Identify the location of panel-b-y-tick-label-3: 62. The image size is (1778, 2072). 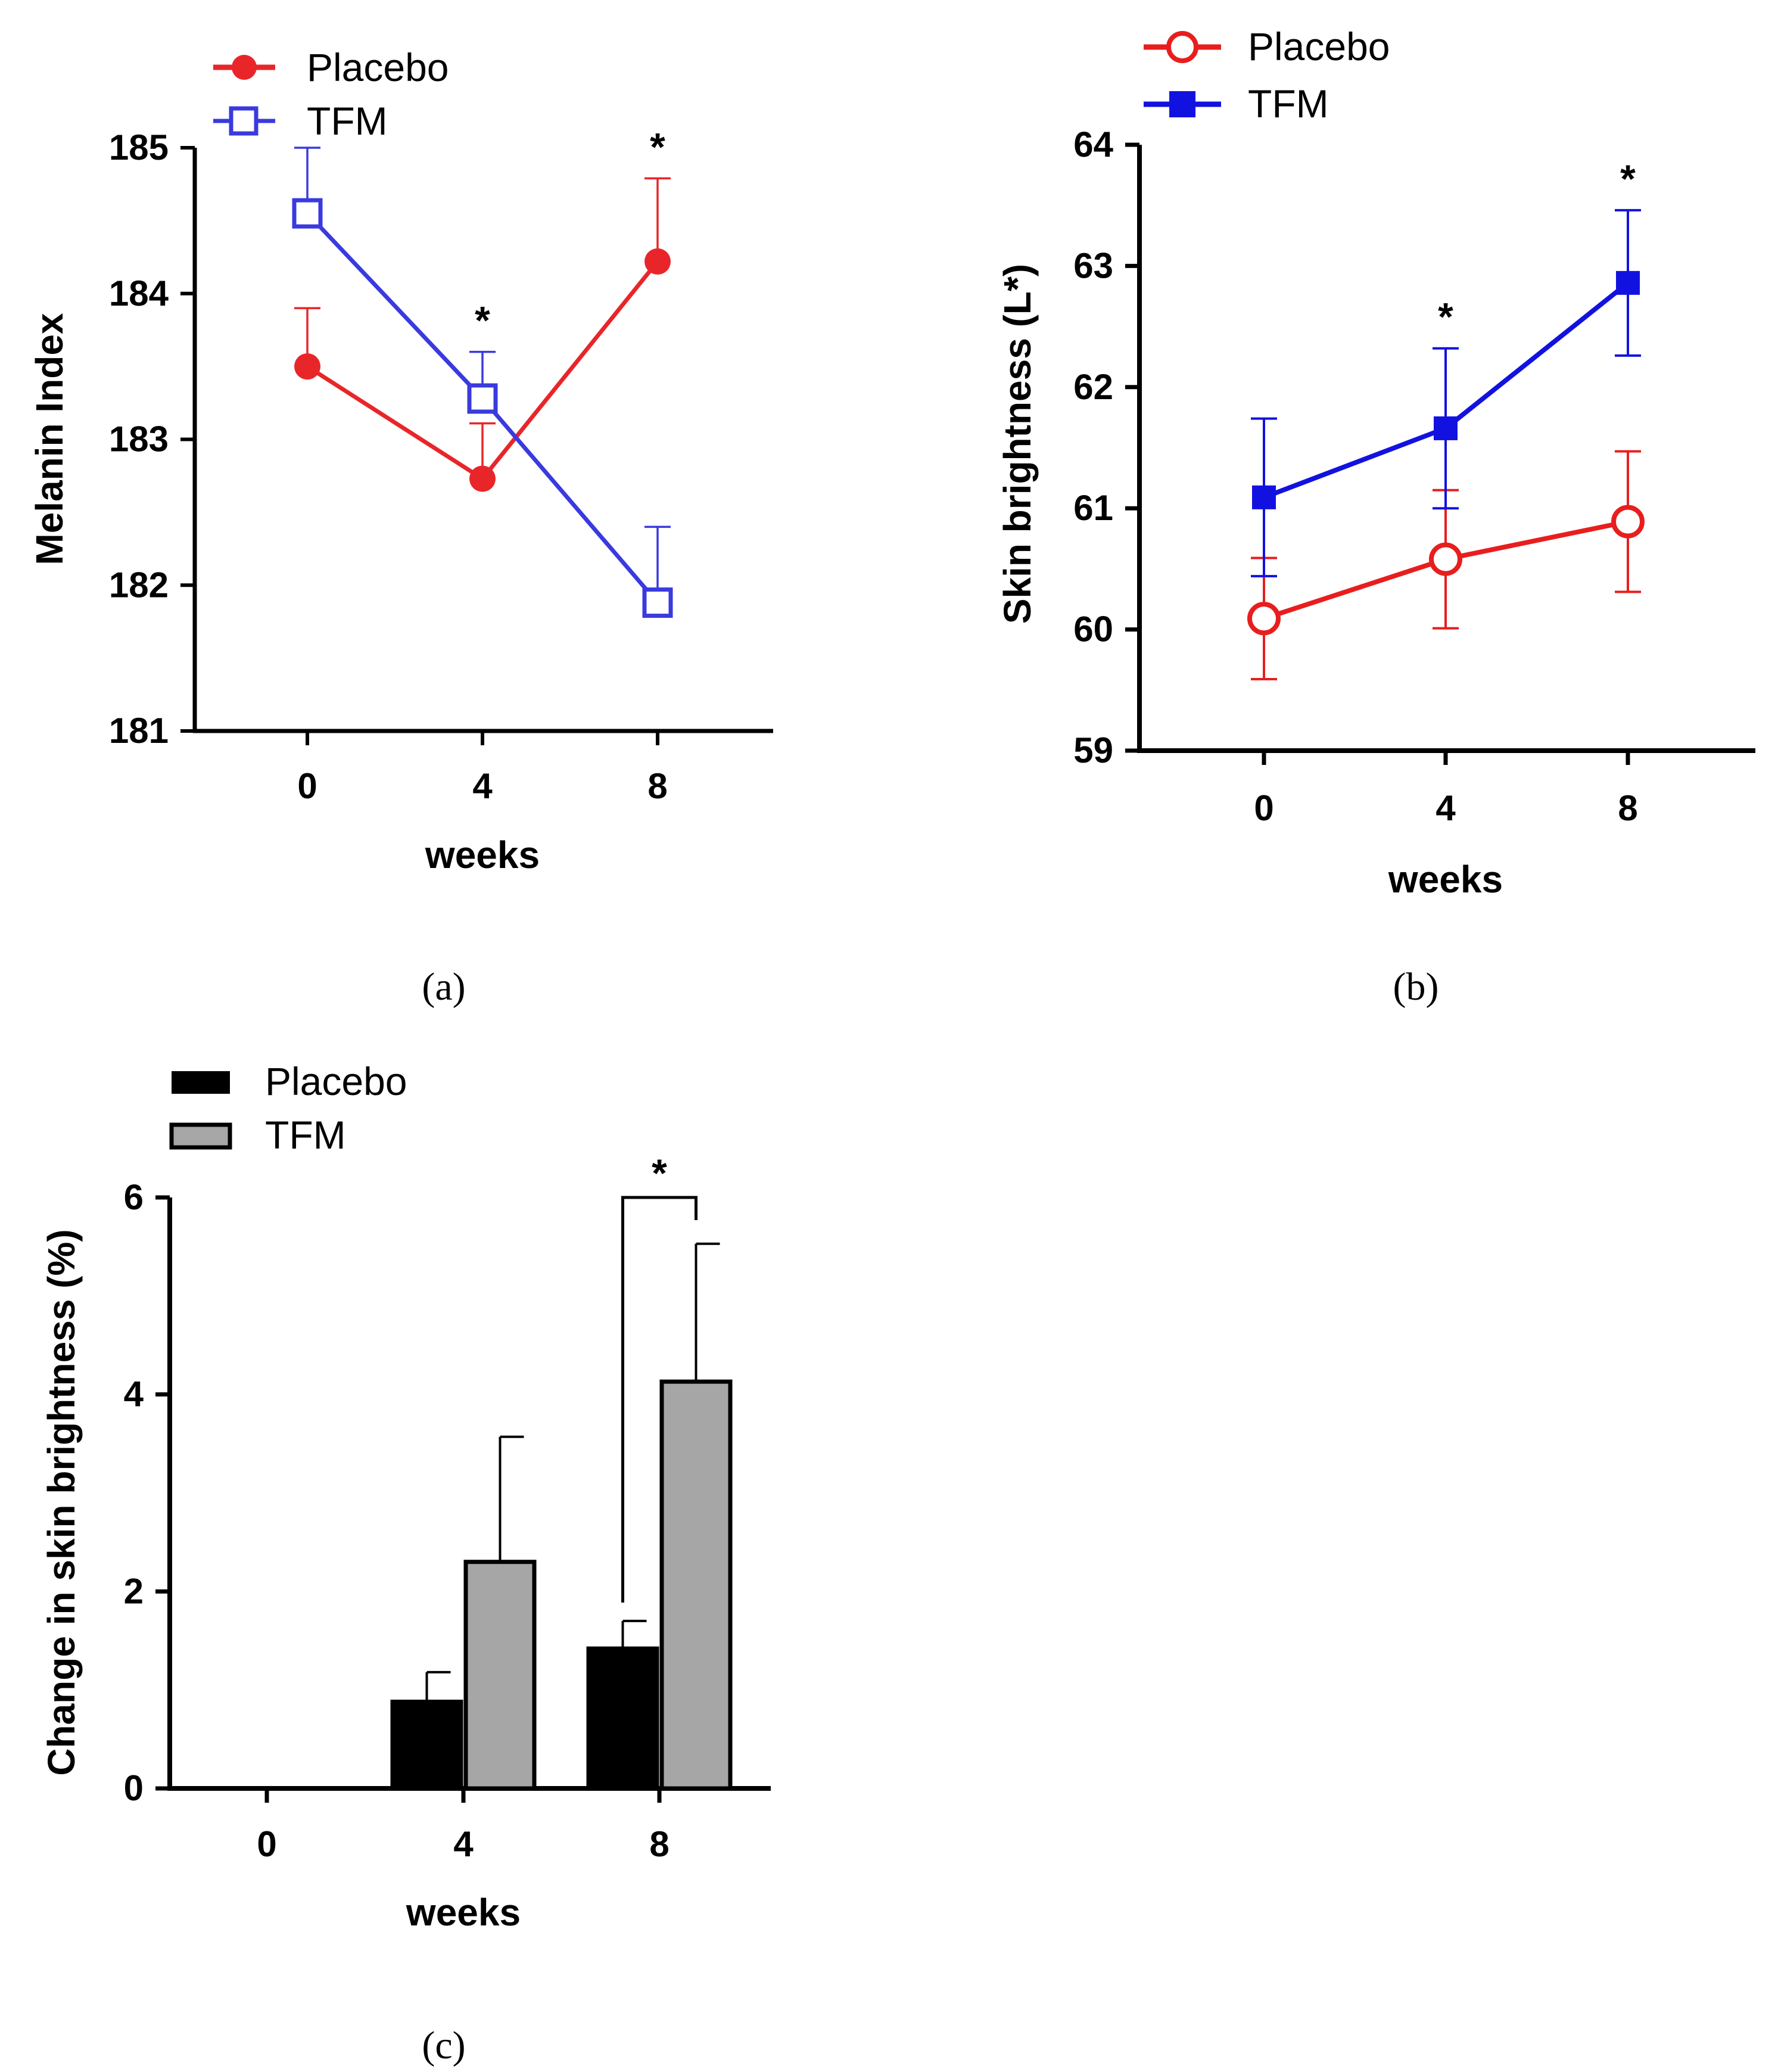
(1093, 387).